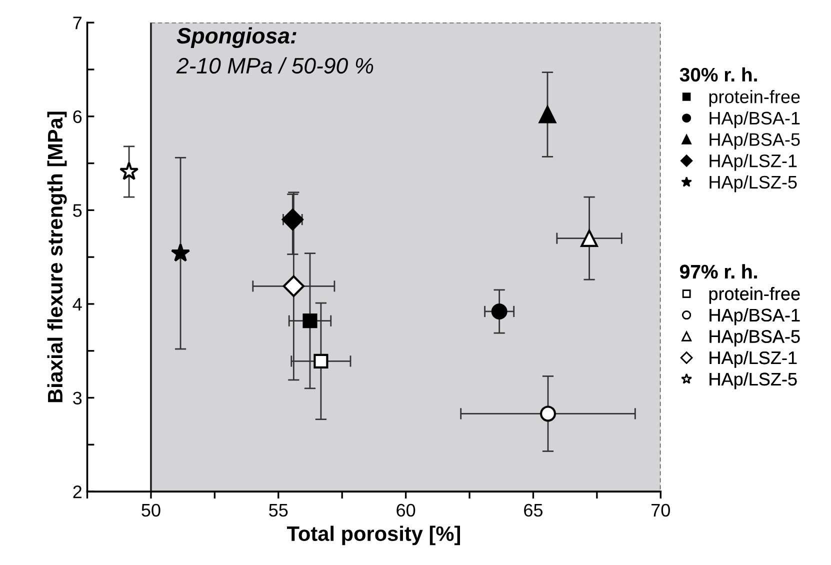 This screenshot has width=831, height=565. What do you see at coordinates (373, 536) in the screenshot?
I see `x-axis-title: Total porosity [%]` at bounding box center [373, 536].